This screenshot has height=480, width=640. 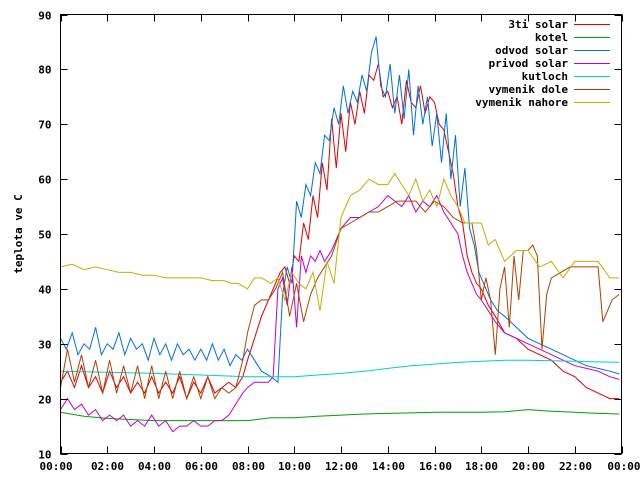 I want to click on legend-label: 3ti solar, so click(x=538, y=24).